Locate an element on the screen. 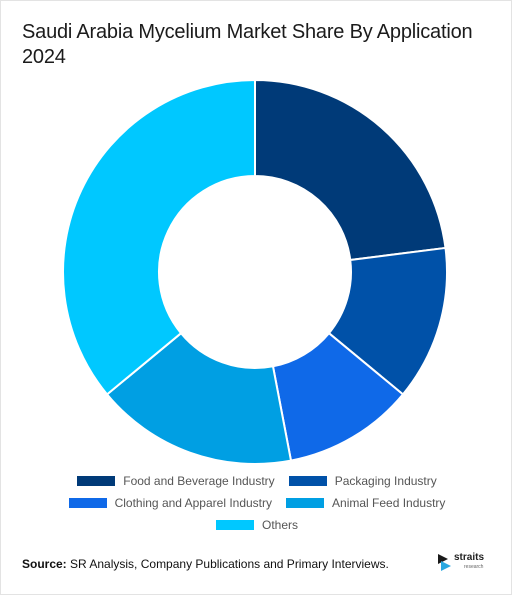 This screenshot has height=597, width=514. legend-item-clothing-and-apparel: Clothing and Apparel Industry is located at coordinates (170, 503).